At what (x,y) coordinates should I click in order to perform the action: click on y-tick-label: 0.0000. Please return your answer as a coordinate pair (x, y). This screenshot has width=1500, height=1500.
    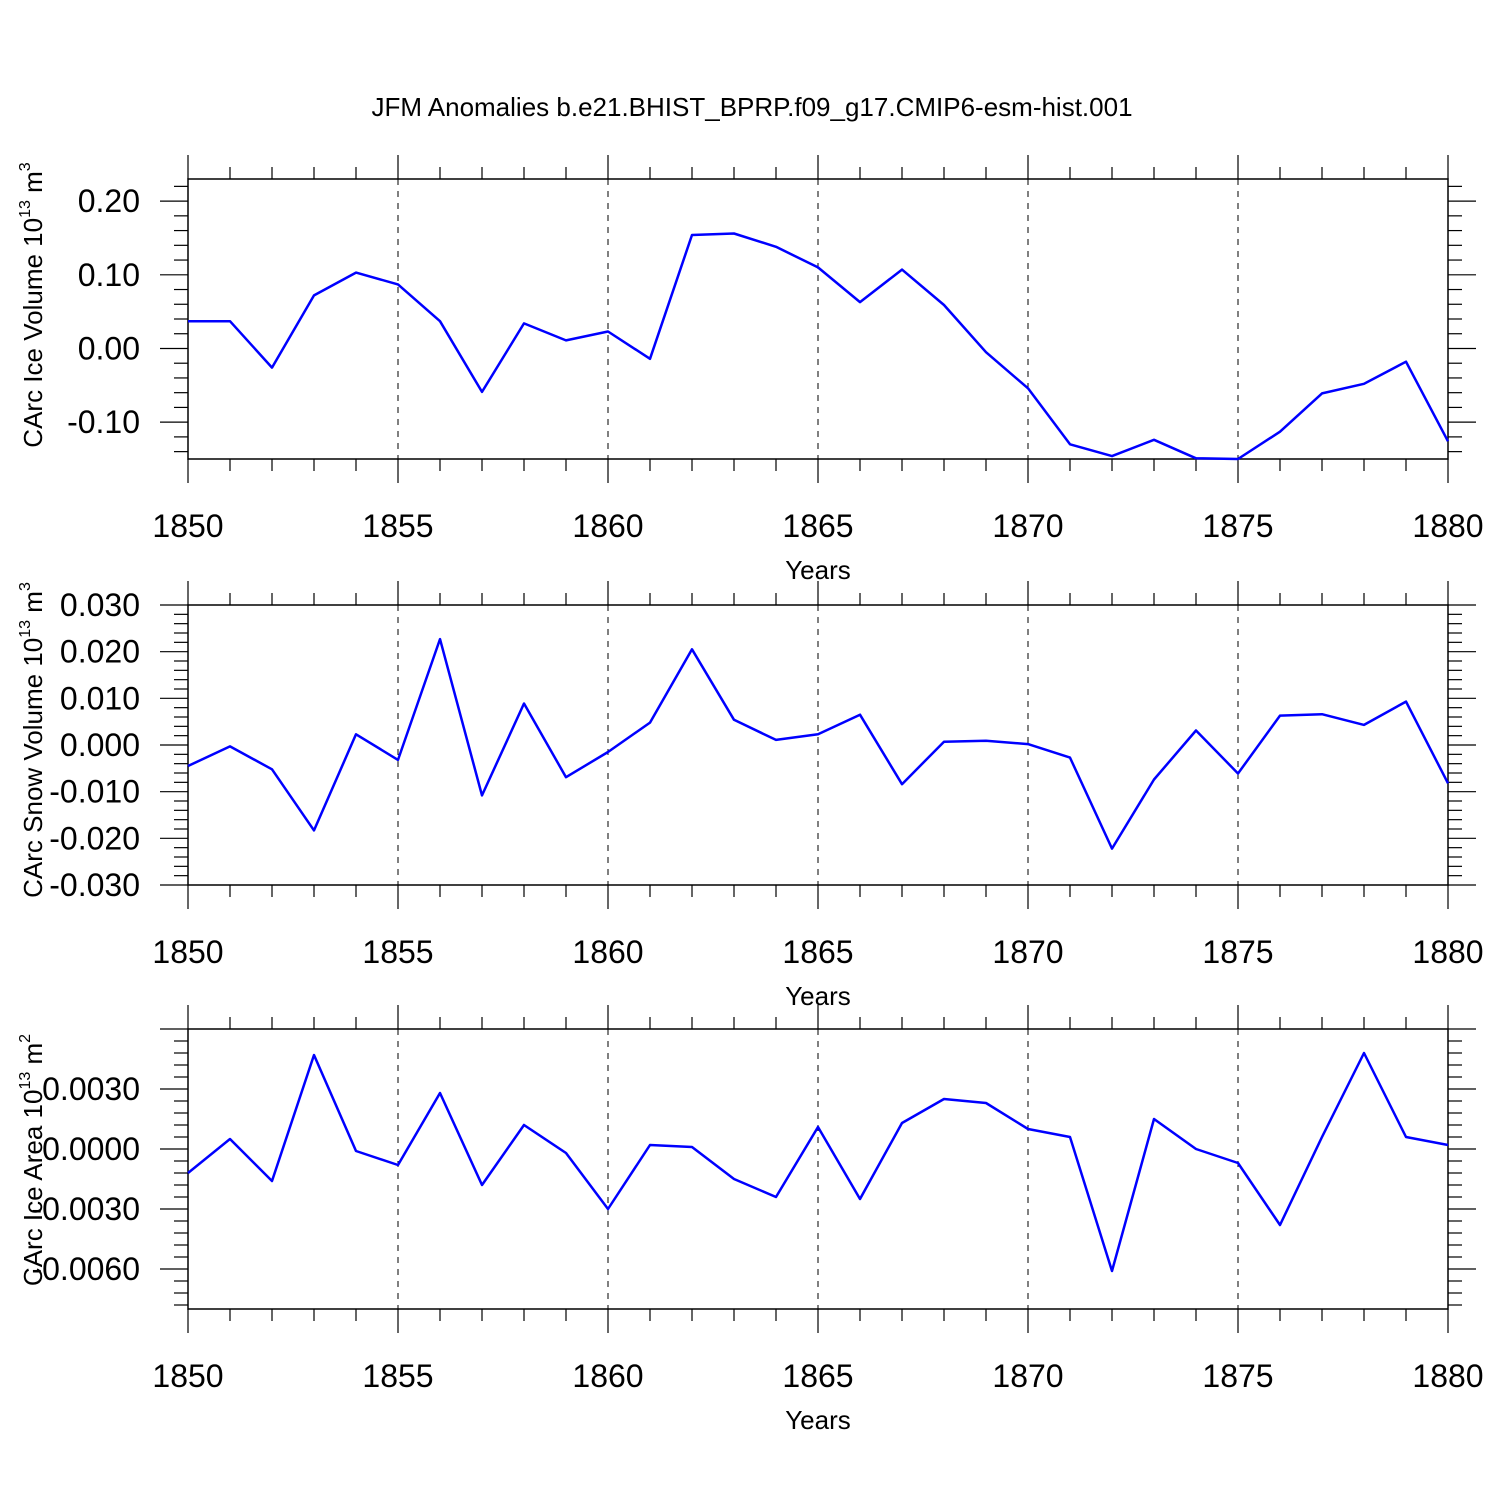
    Looking at the image, I should click on (91, 1149).